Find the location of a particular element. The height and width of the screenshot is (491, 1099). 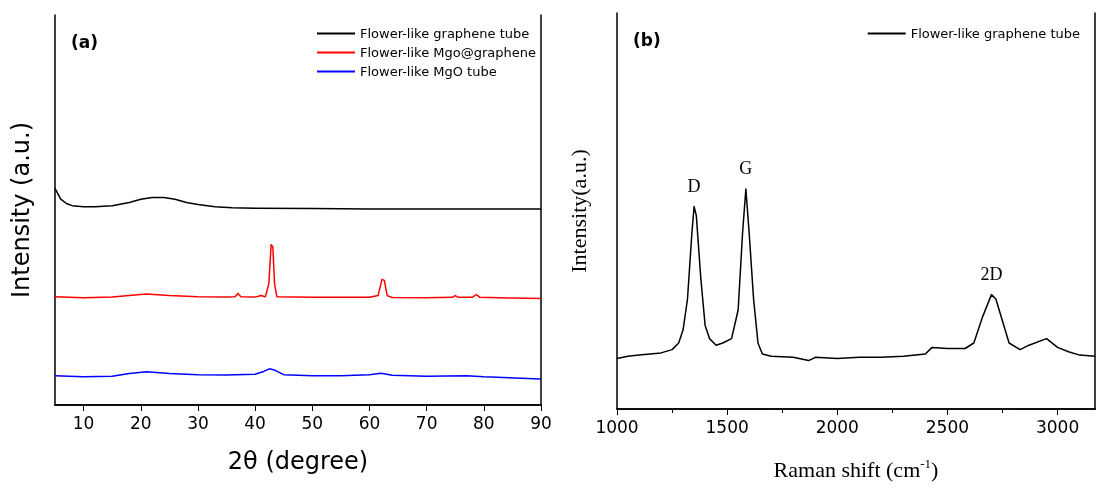

x-tick-label: 20 is located at coordinates (140, 422).